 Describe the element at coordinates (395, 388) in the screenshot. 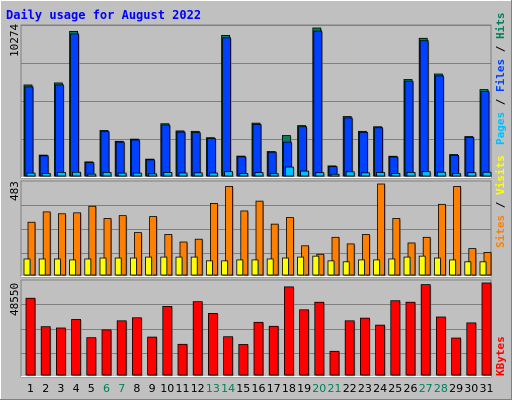

I see `day-label: 25` at that location.